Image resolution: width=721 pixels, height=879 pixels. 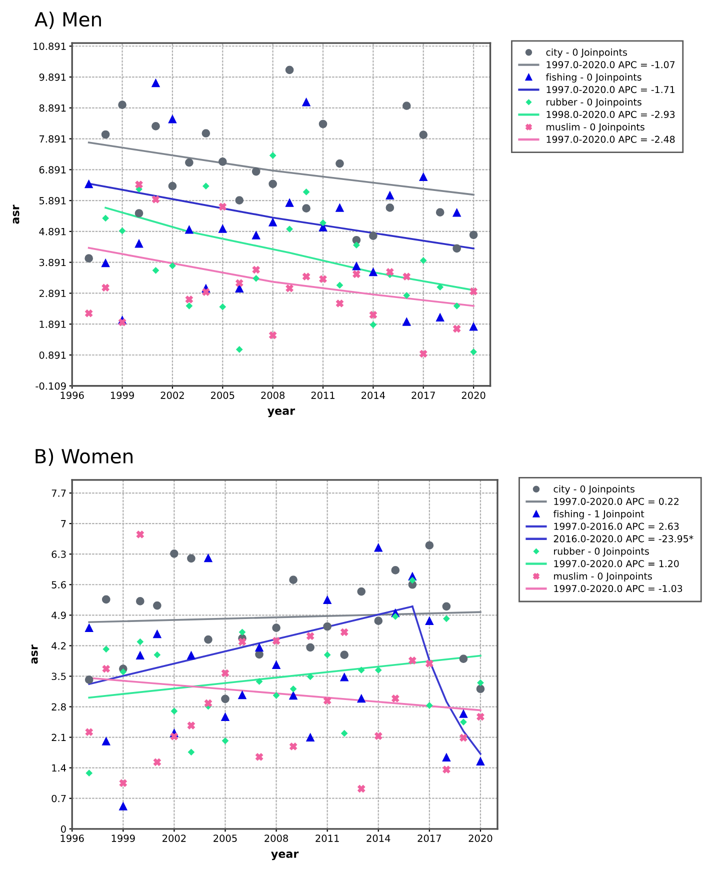 What do you see at coordinates (59, 676) in the screenshot?
I see `y-tick-label: 3.5` at bounding box center [59, 676].